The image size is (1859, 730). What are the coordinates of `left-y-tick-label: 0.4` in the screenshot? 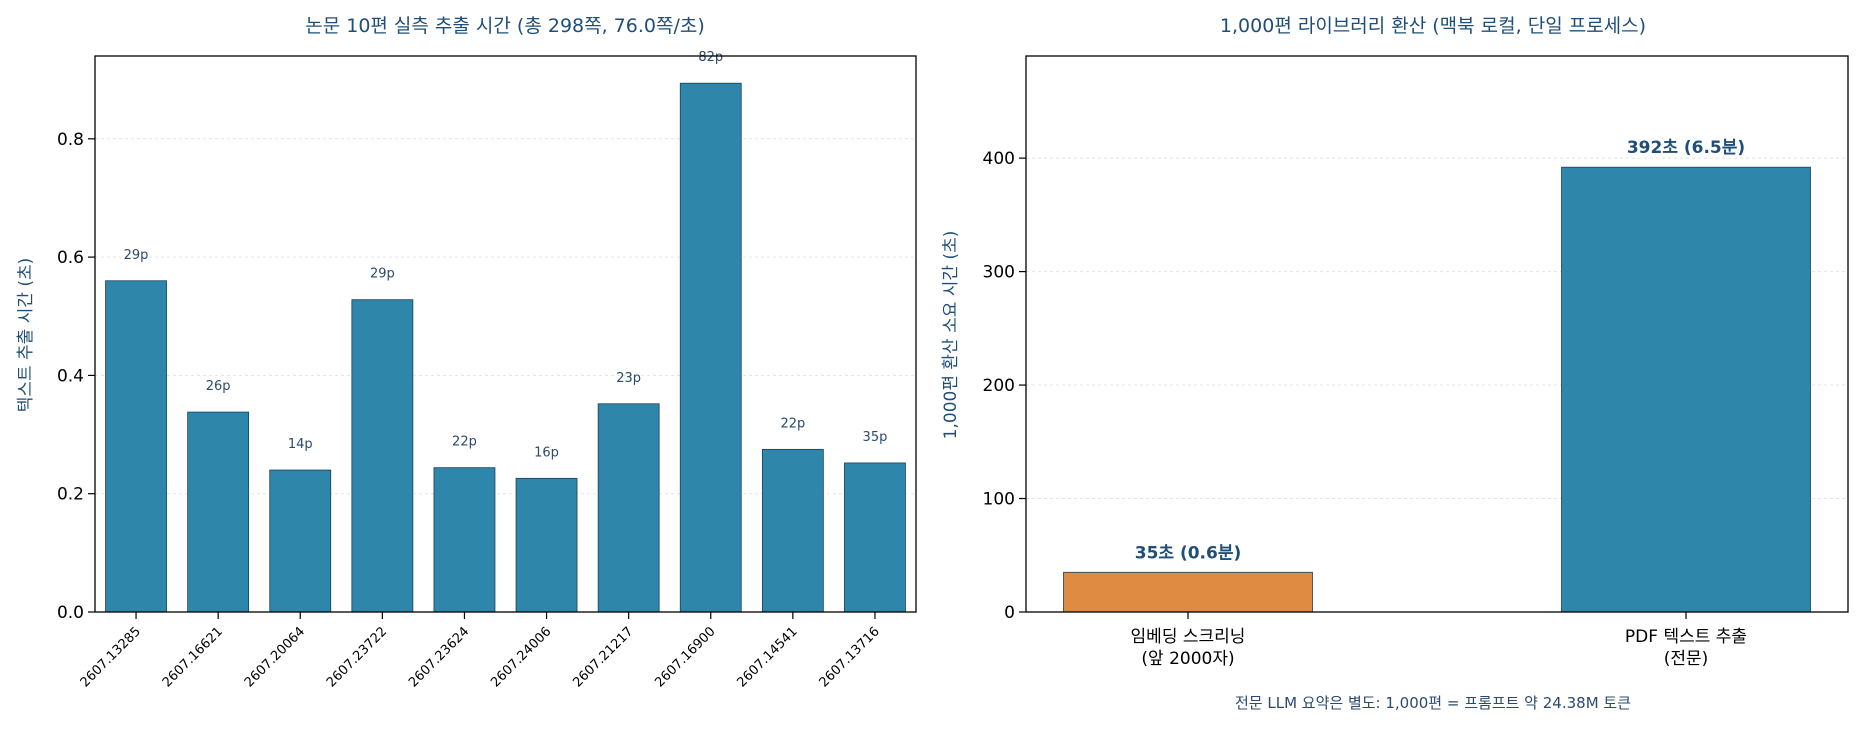 It's located at (70, 376).